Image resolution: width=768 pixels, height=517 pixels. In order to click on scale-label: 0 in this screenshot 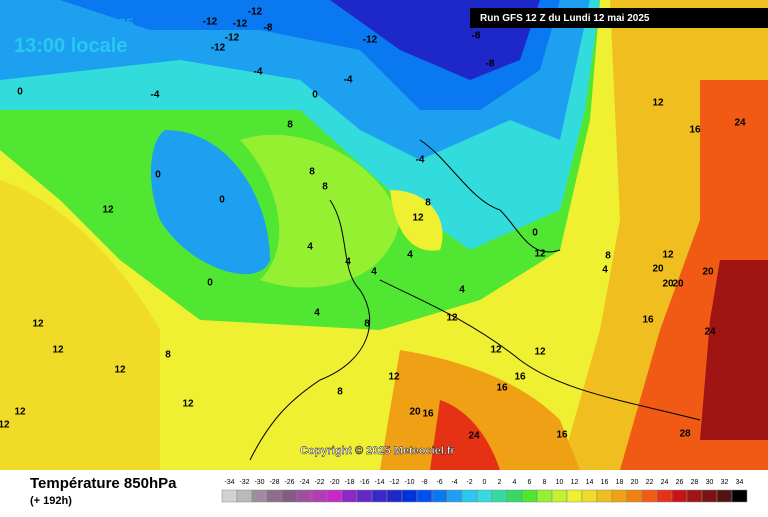, I will do `click(485, 482)`.